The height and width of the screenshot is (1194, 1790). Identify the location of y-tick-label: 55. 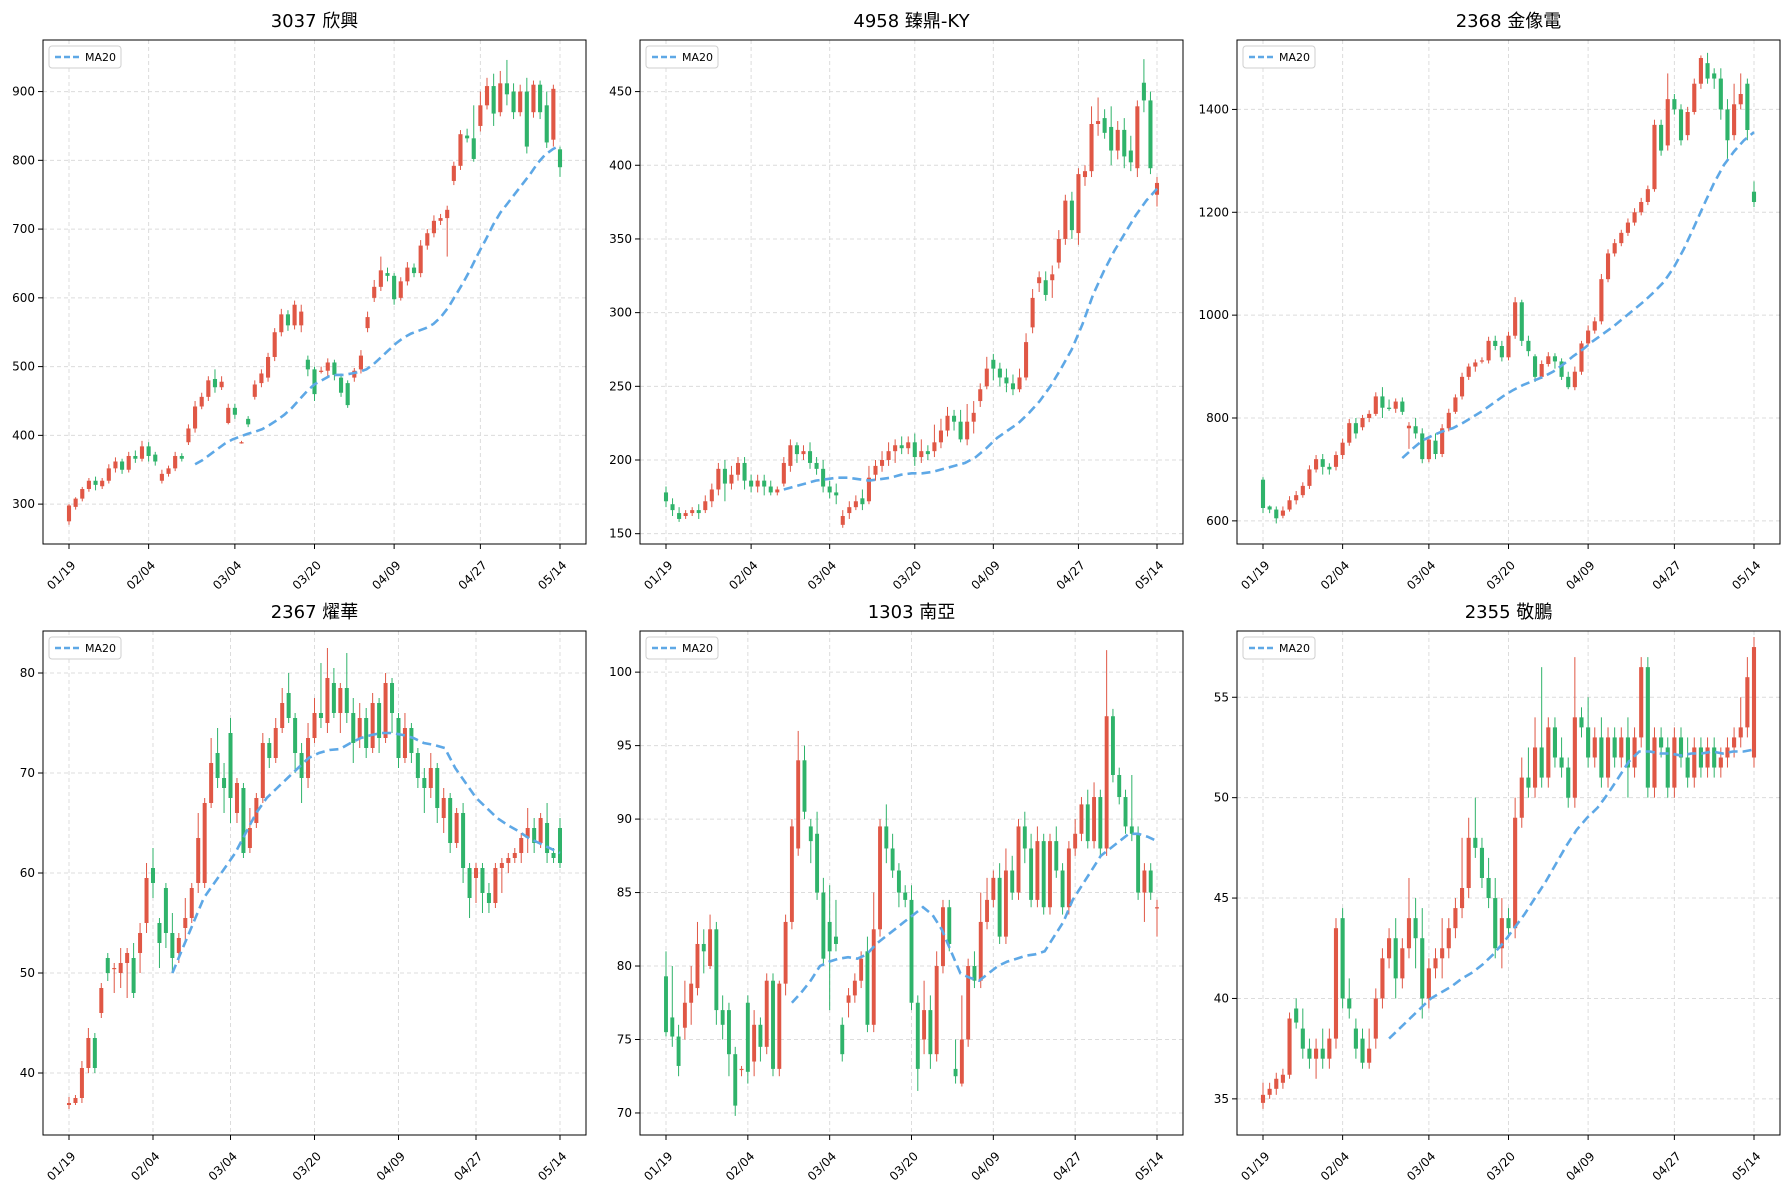
(1221, 697).